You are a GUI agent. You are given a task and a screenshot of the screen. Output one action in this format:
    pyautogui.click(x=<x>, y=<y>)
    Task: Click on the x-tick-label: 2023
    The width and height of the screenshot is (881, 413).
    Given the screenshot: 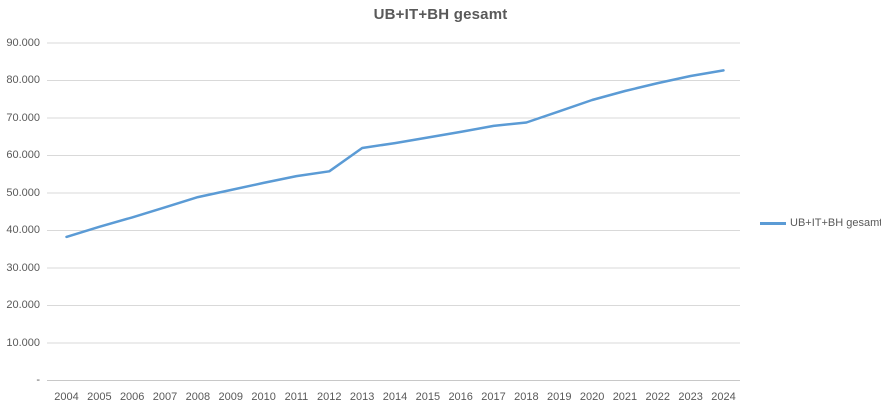 What is the action you would take?
    pyautogui.click(x=690, y=397)
    